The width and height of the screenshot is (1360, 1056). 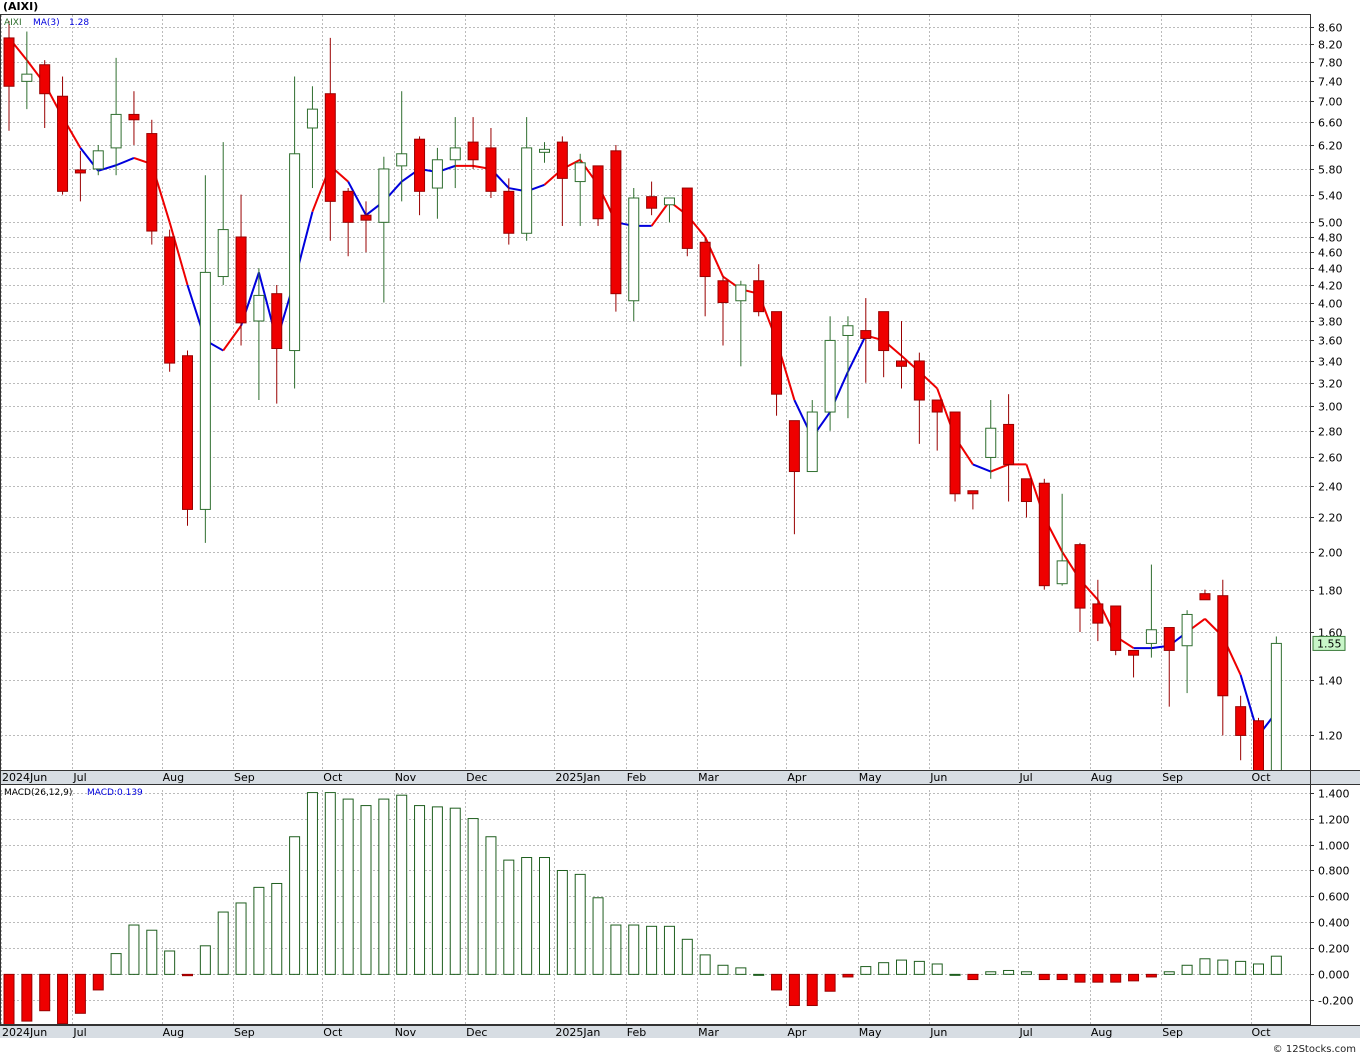 I want to click on legend-ma-value: 1.28, so click(x=79, y=23).